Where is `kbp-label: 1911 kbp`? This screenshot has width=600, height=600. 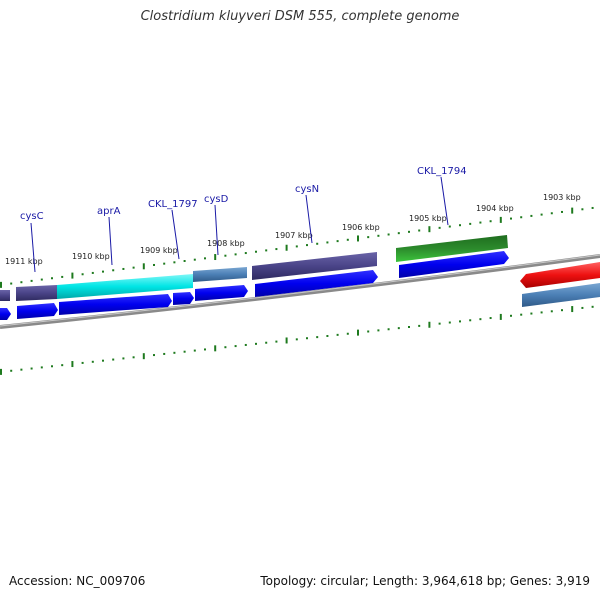 kbp-label: 1911 kbp is located at coordinates (24, 261).